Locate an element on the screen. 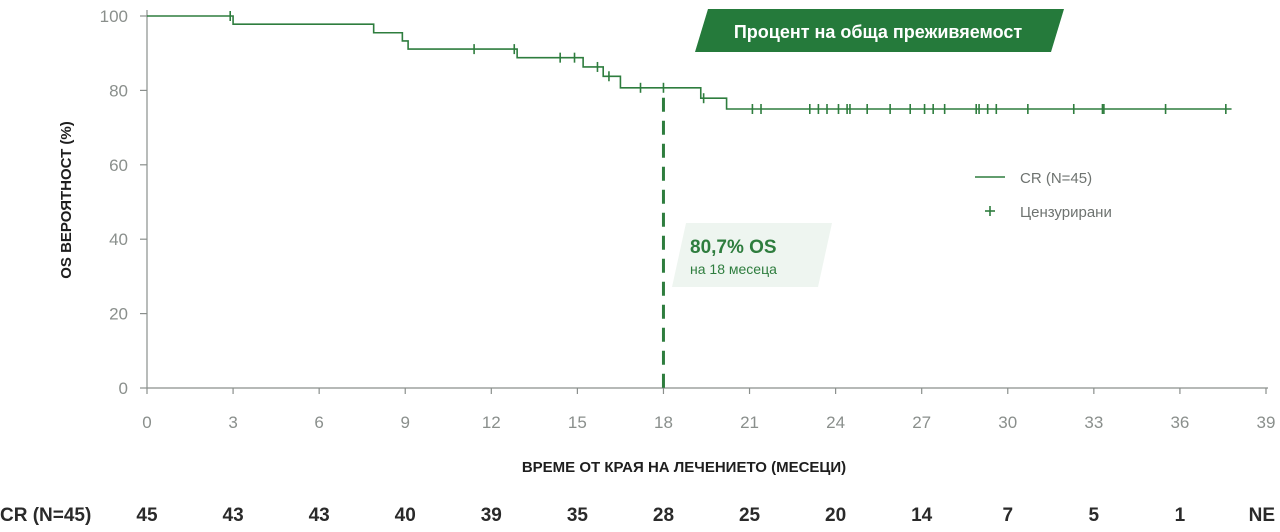 This screenshot has width=1280, height=532. x-tick-label: 18 is located at coordinates (663, 422).